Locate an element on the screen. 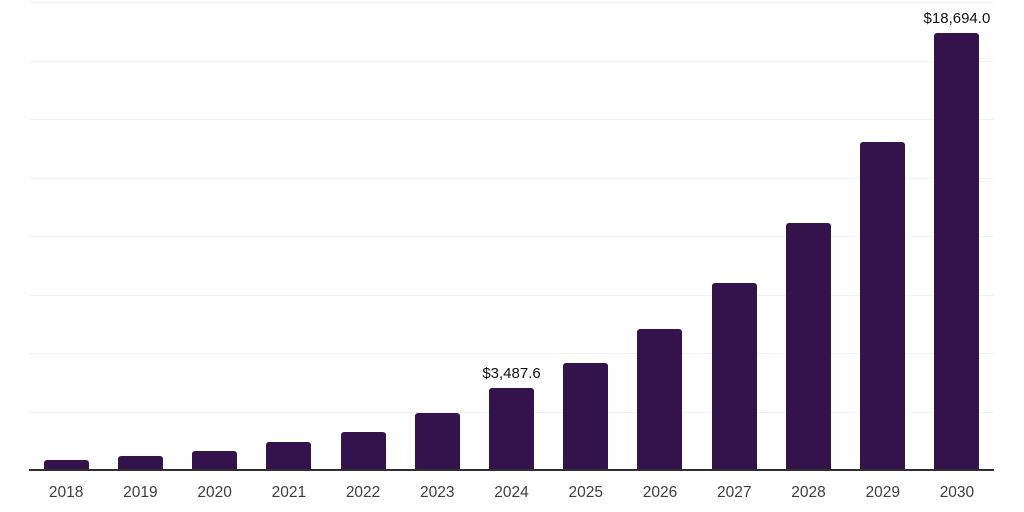 Image resolution: width=1024 pixels, height=512 pixels. bar-2021 is located at coordinates (289, 455).